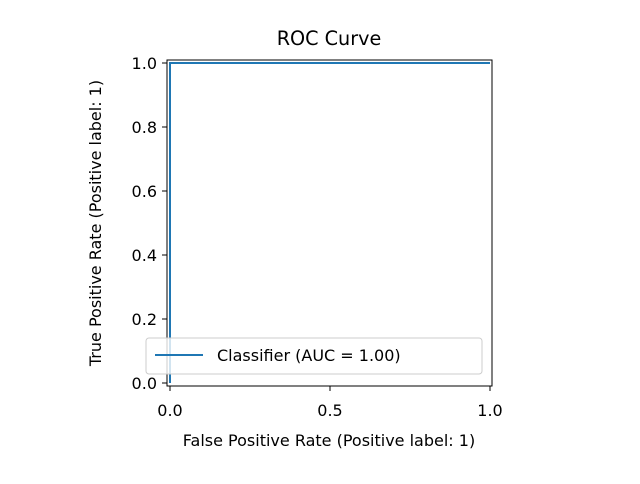 The image size is (640, 484). I want to click on y-tick-label: 0.0, so click(144, 383).